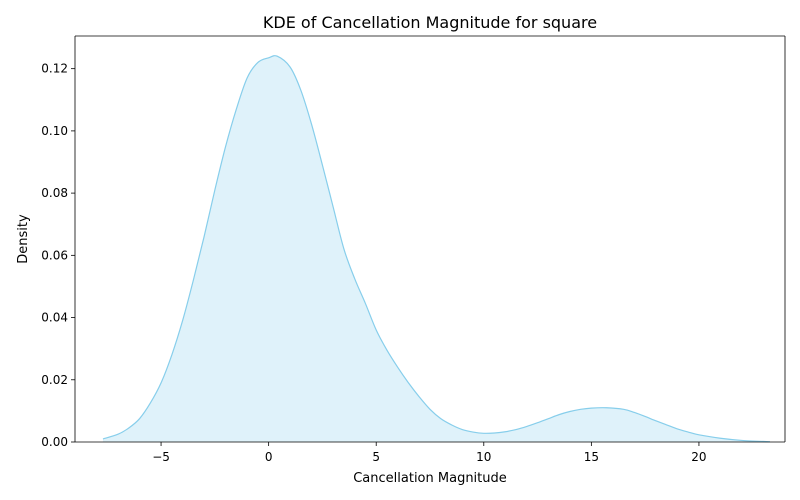 This screenshot has width=800, height=500. I want to click on y-axis-title: Density, so click(23, 239).